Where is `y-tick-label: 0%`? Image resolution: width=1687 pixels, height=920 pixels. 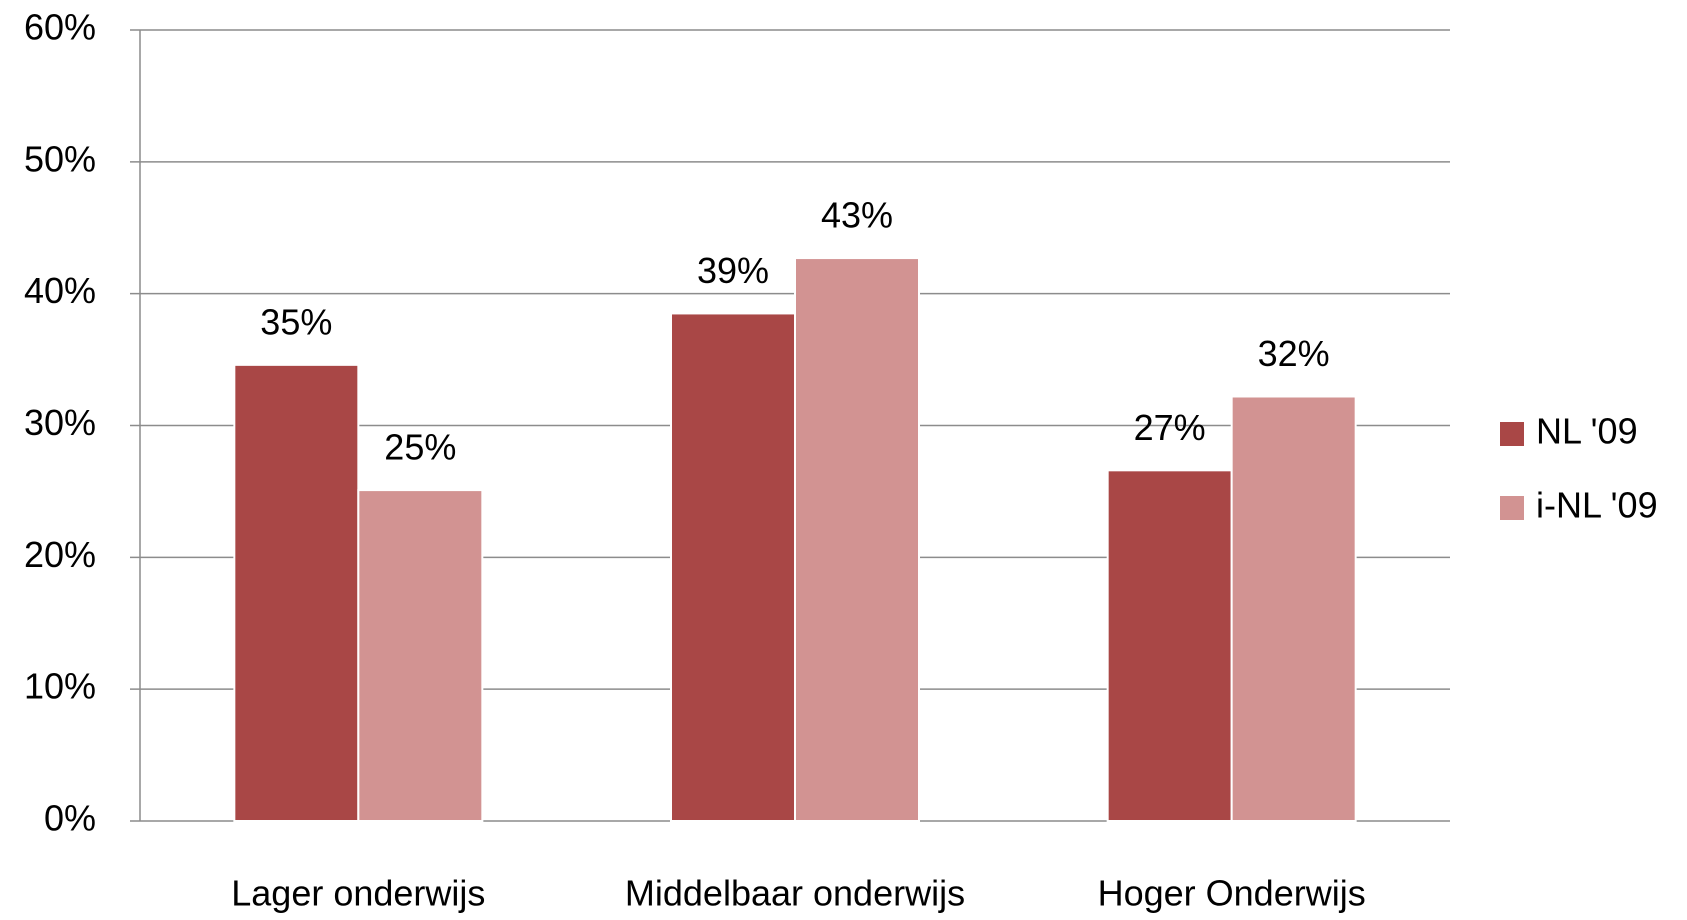
y-tick-label: 0% is located at coordinates (70, 818).